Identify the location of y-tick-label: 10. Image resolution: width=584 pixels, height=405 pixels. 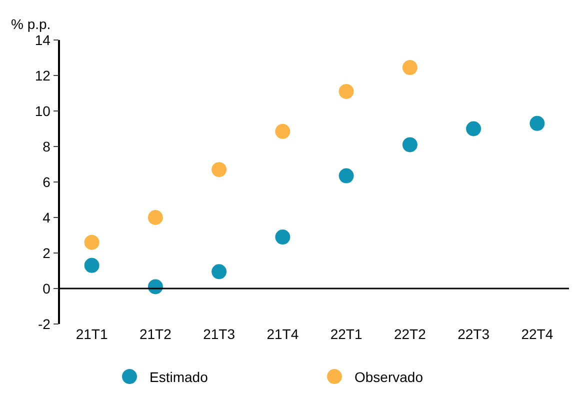
(42, 110).